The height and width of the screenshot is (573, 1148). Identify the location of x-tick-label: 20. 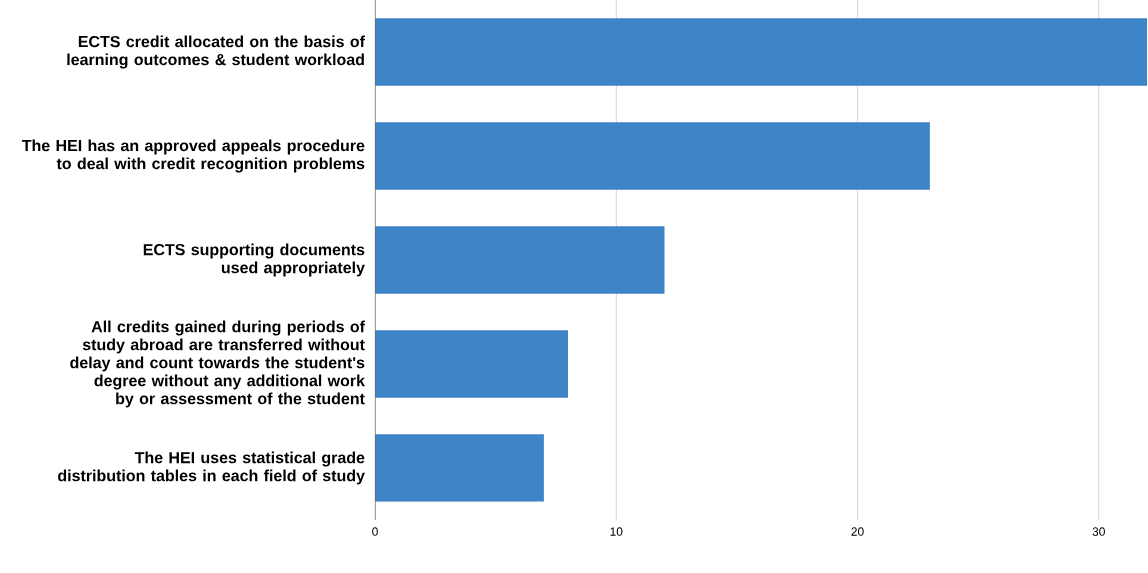
(857, 531).